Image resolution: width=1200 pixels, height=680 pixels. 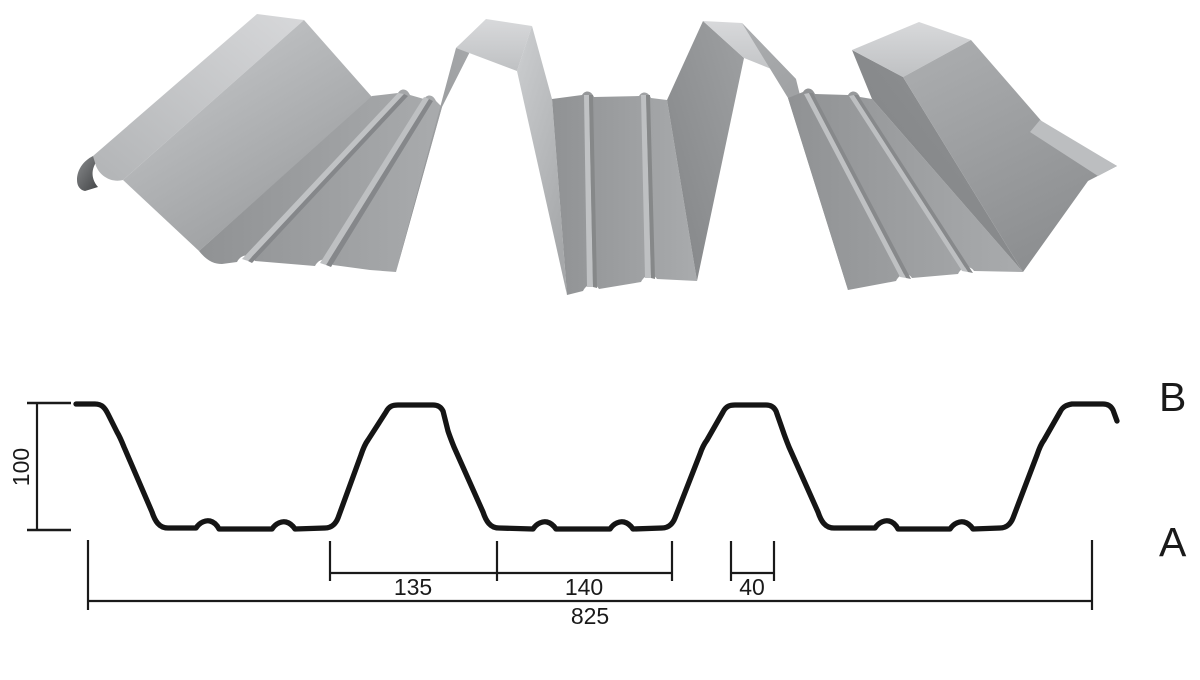 I want to click on sheet-web3-left-inner, so click(x=705, y=151).